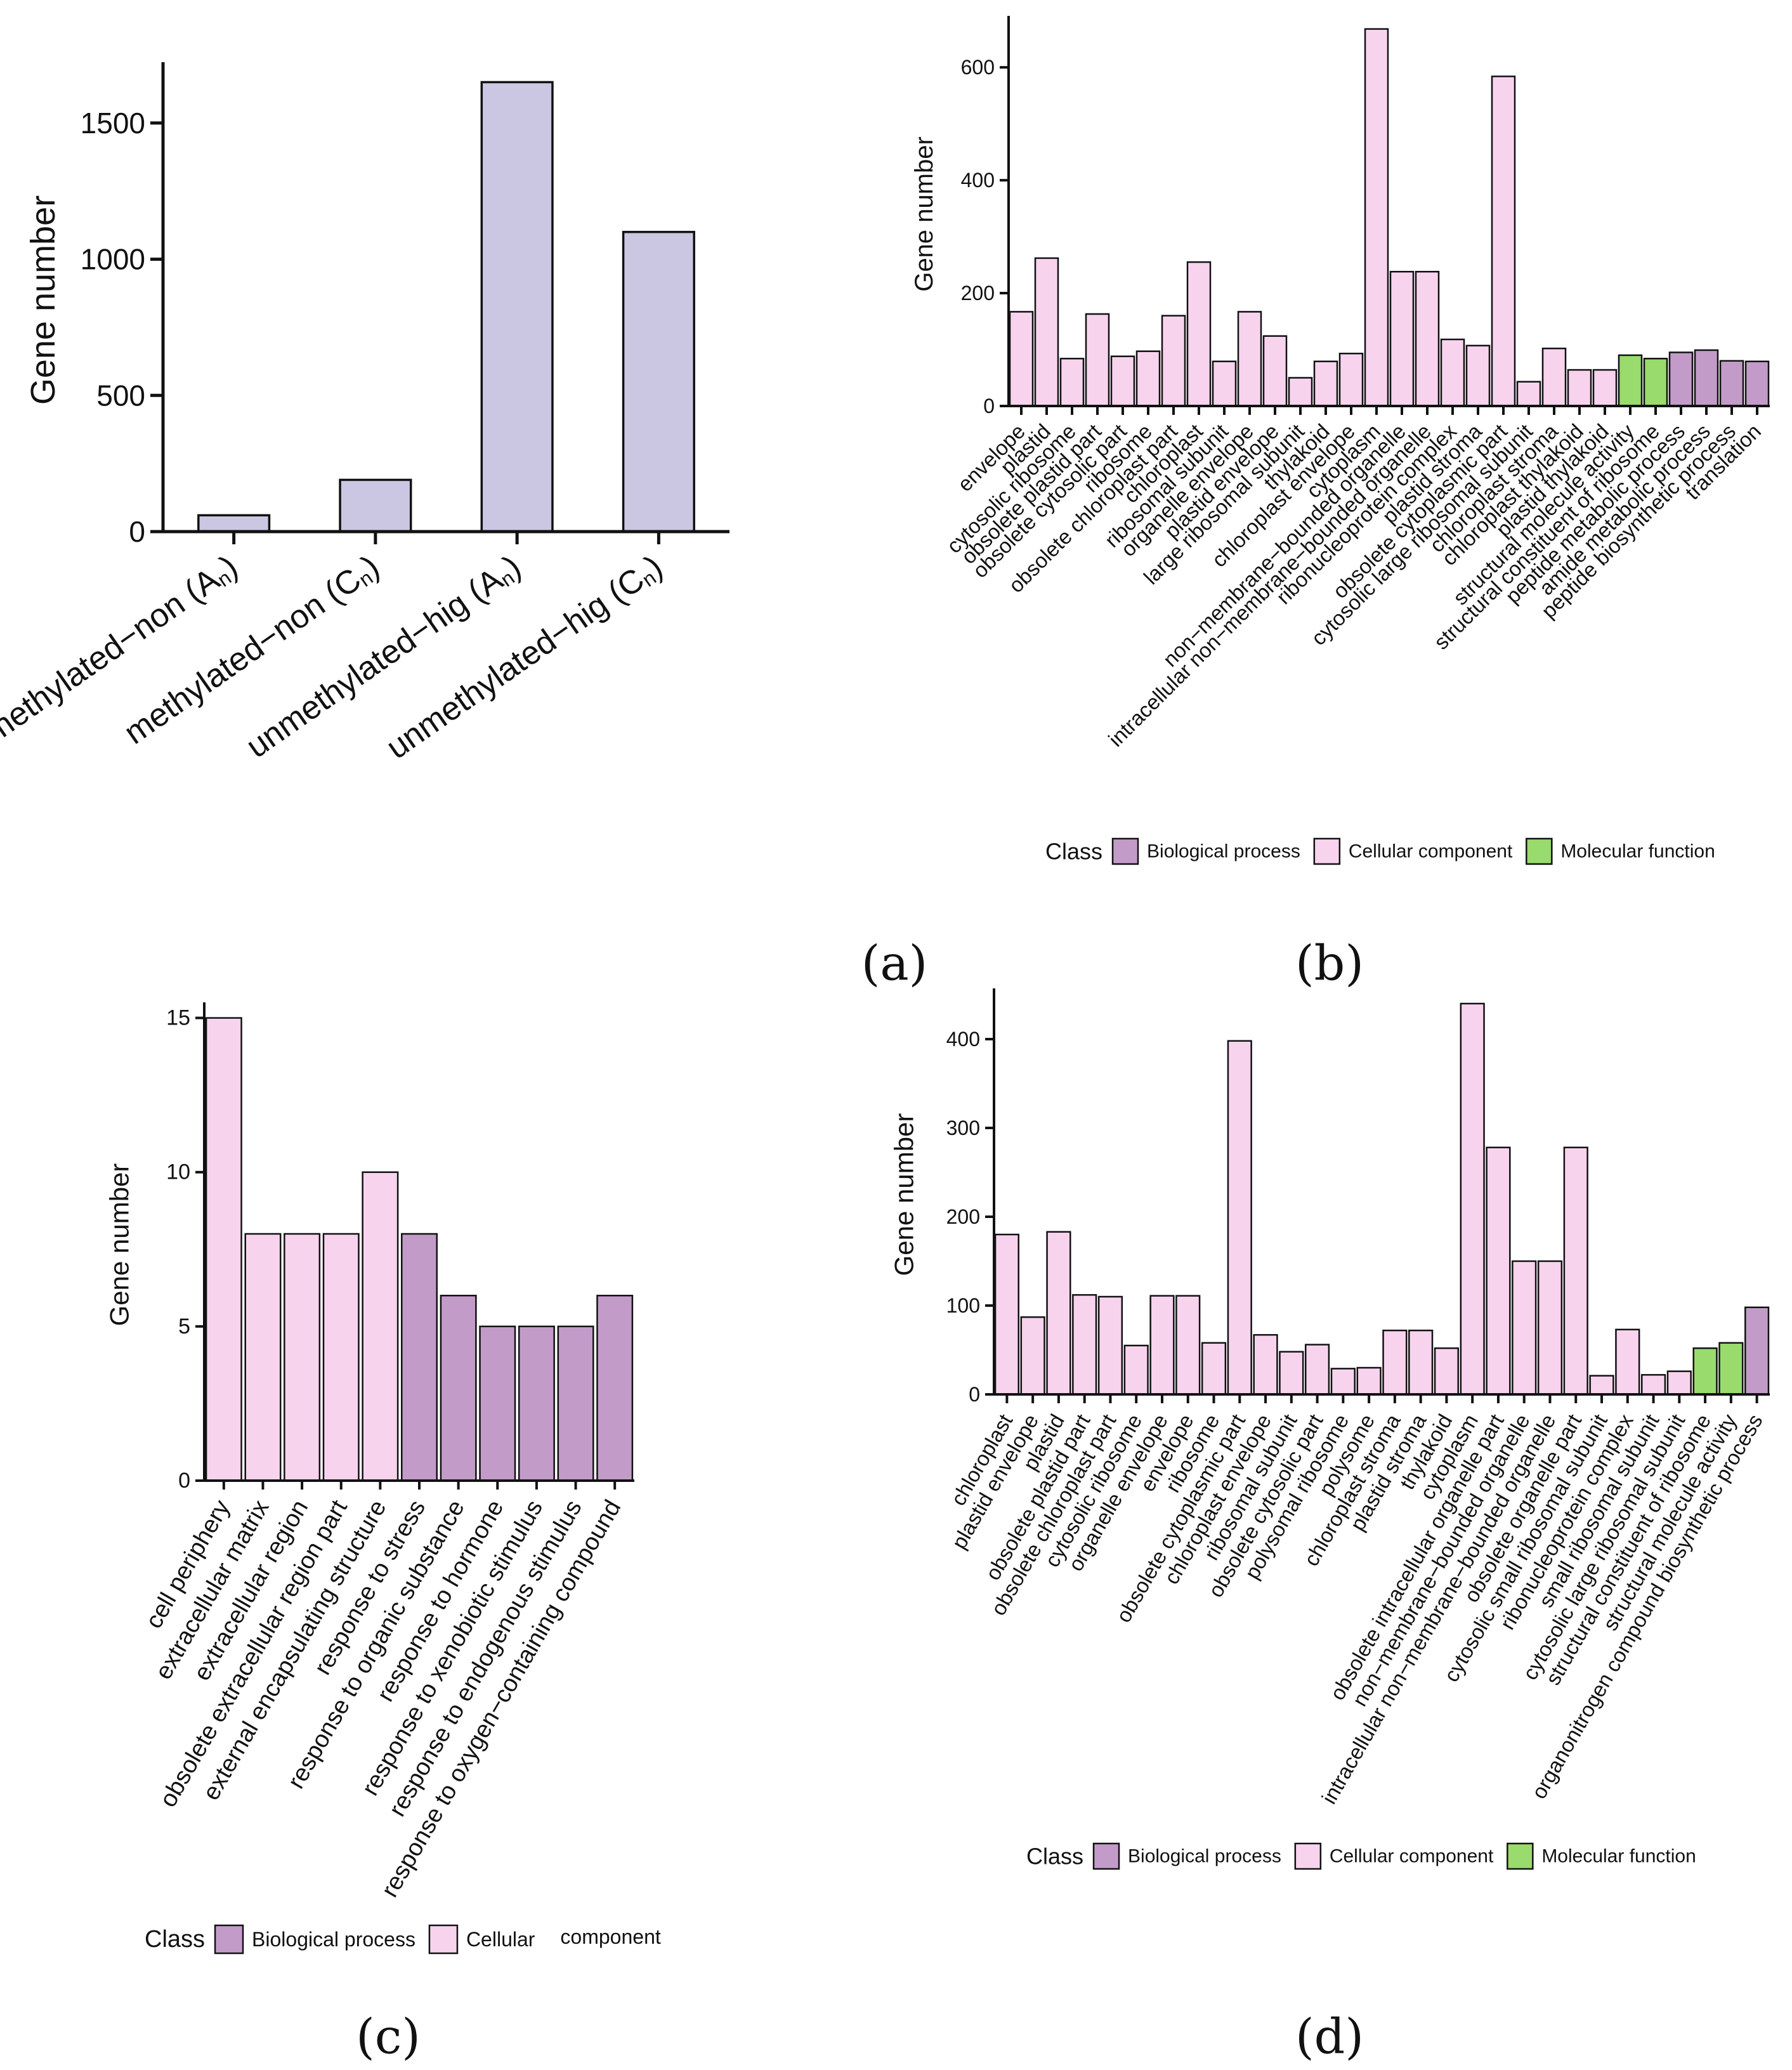 The height and width of the screenshot is (2070, 1792). Describe the element at coordinates (978, 293) in the screenshot. I see `y-tick-label-b-1: 200` at that location.